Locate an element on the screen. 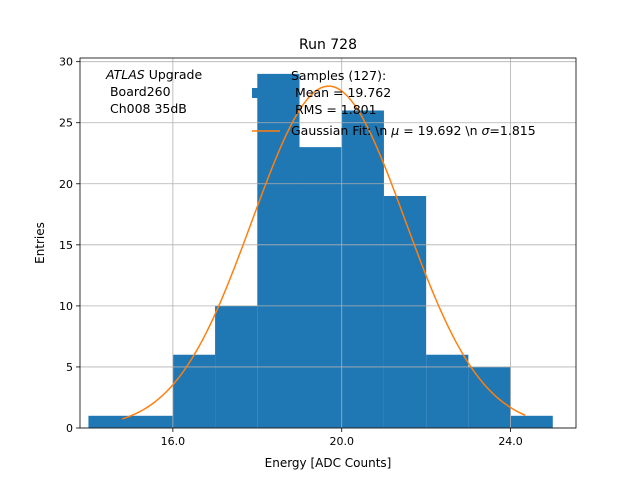 This screenshot has width=640, height=480. legend-fit-mu: μ is located at coordinates (394, 130).